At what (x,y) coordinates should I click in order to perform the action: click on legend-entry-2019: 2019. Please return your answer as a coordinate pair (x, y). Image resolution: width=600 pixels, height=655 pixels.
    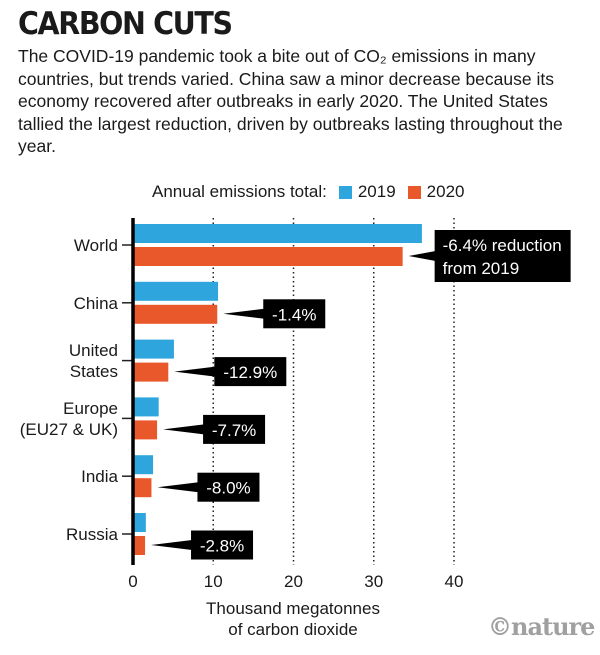
    Looking at the image, I should click on (376, 191).